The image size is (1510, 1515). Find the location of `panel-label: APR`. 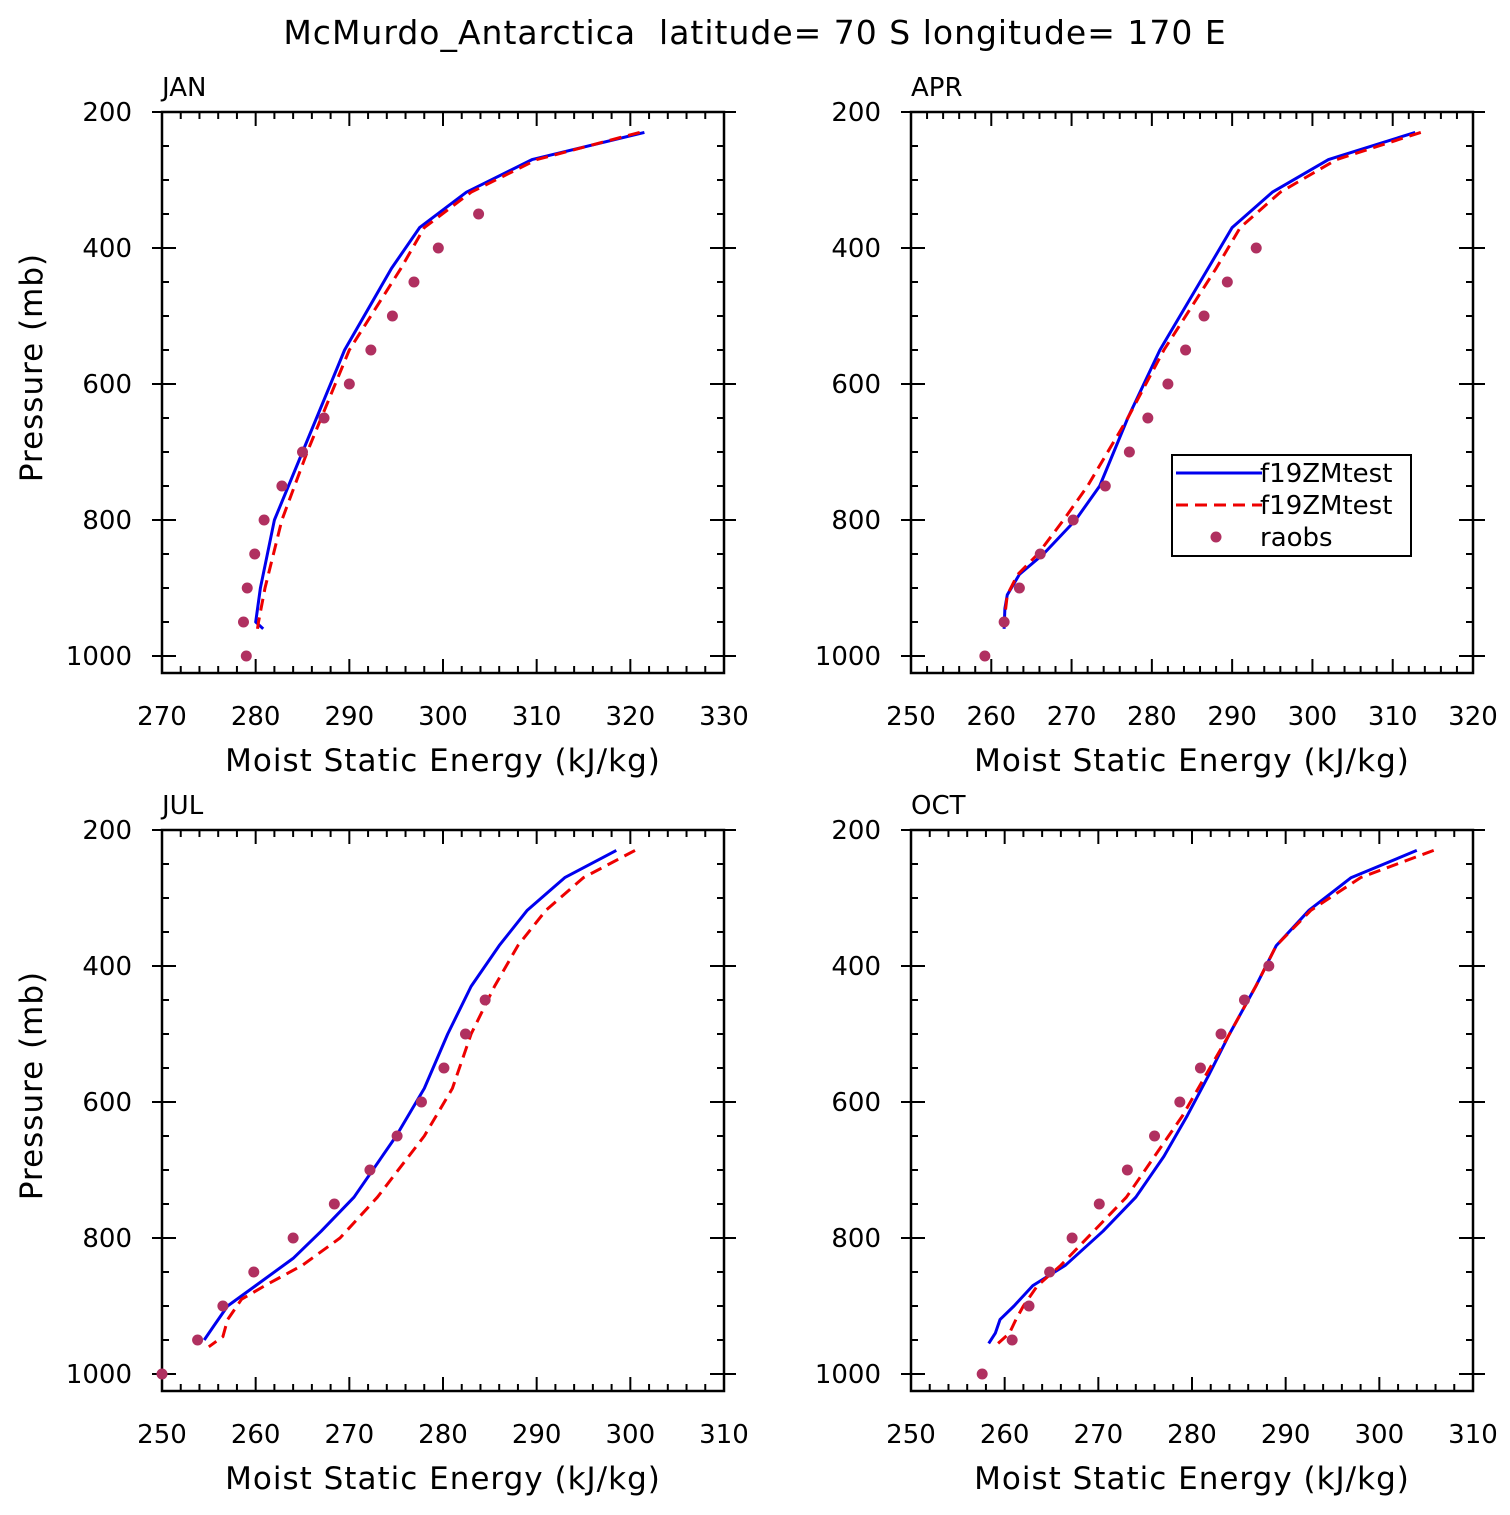

panel-label: APR is located at coordinates (937, 88).